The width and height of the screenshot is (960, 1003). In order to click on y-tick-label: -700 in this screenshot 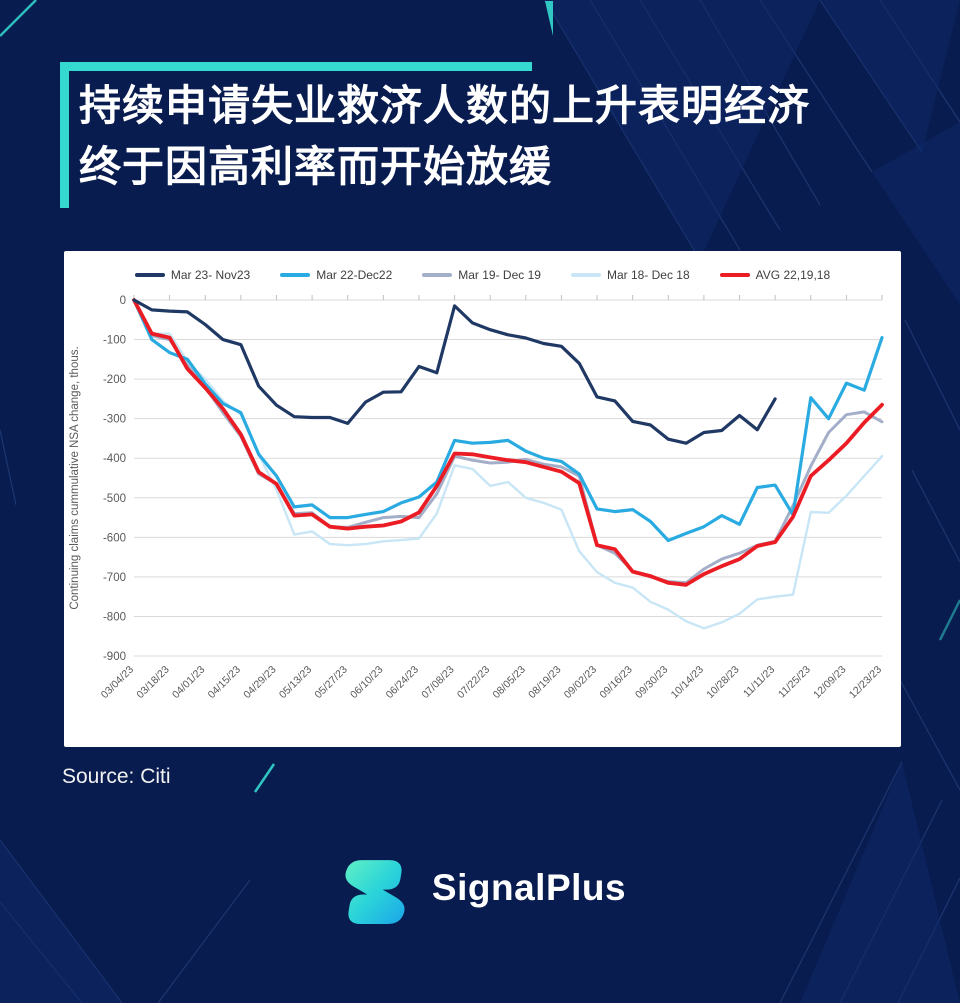, I will do `click(114, 578)`.